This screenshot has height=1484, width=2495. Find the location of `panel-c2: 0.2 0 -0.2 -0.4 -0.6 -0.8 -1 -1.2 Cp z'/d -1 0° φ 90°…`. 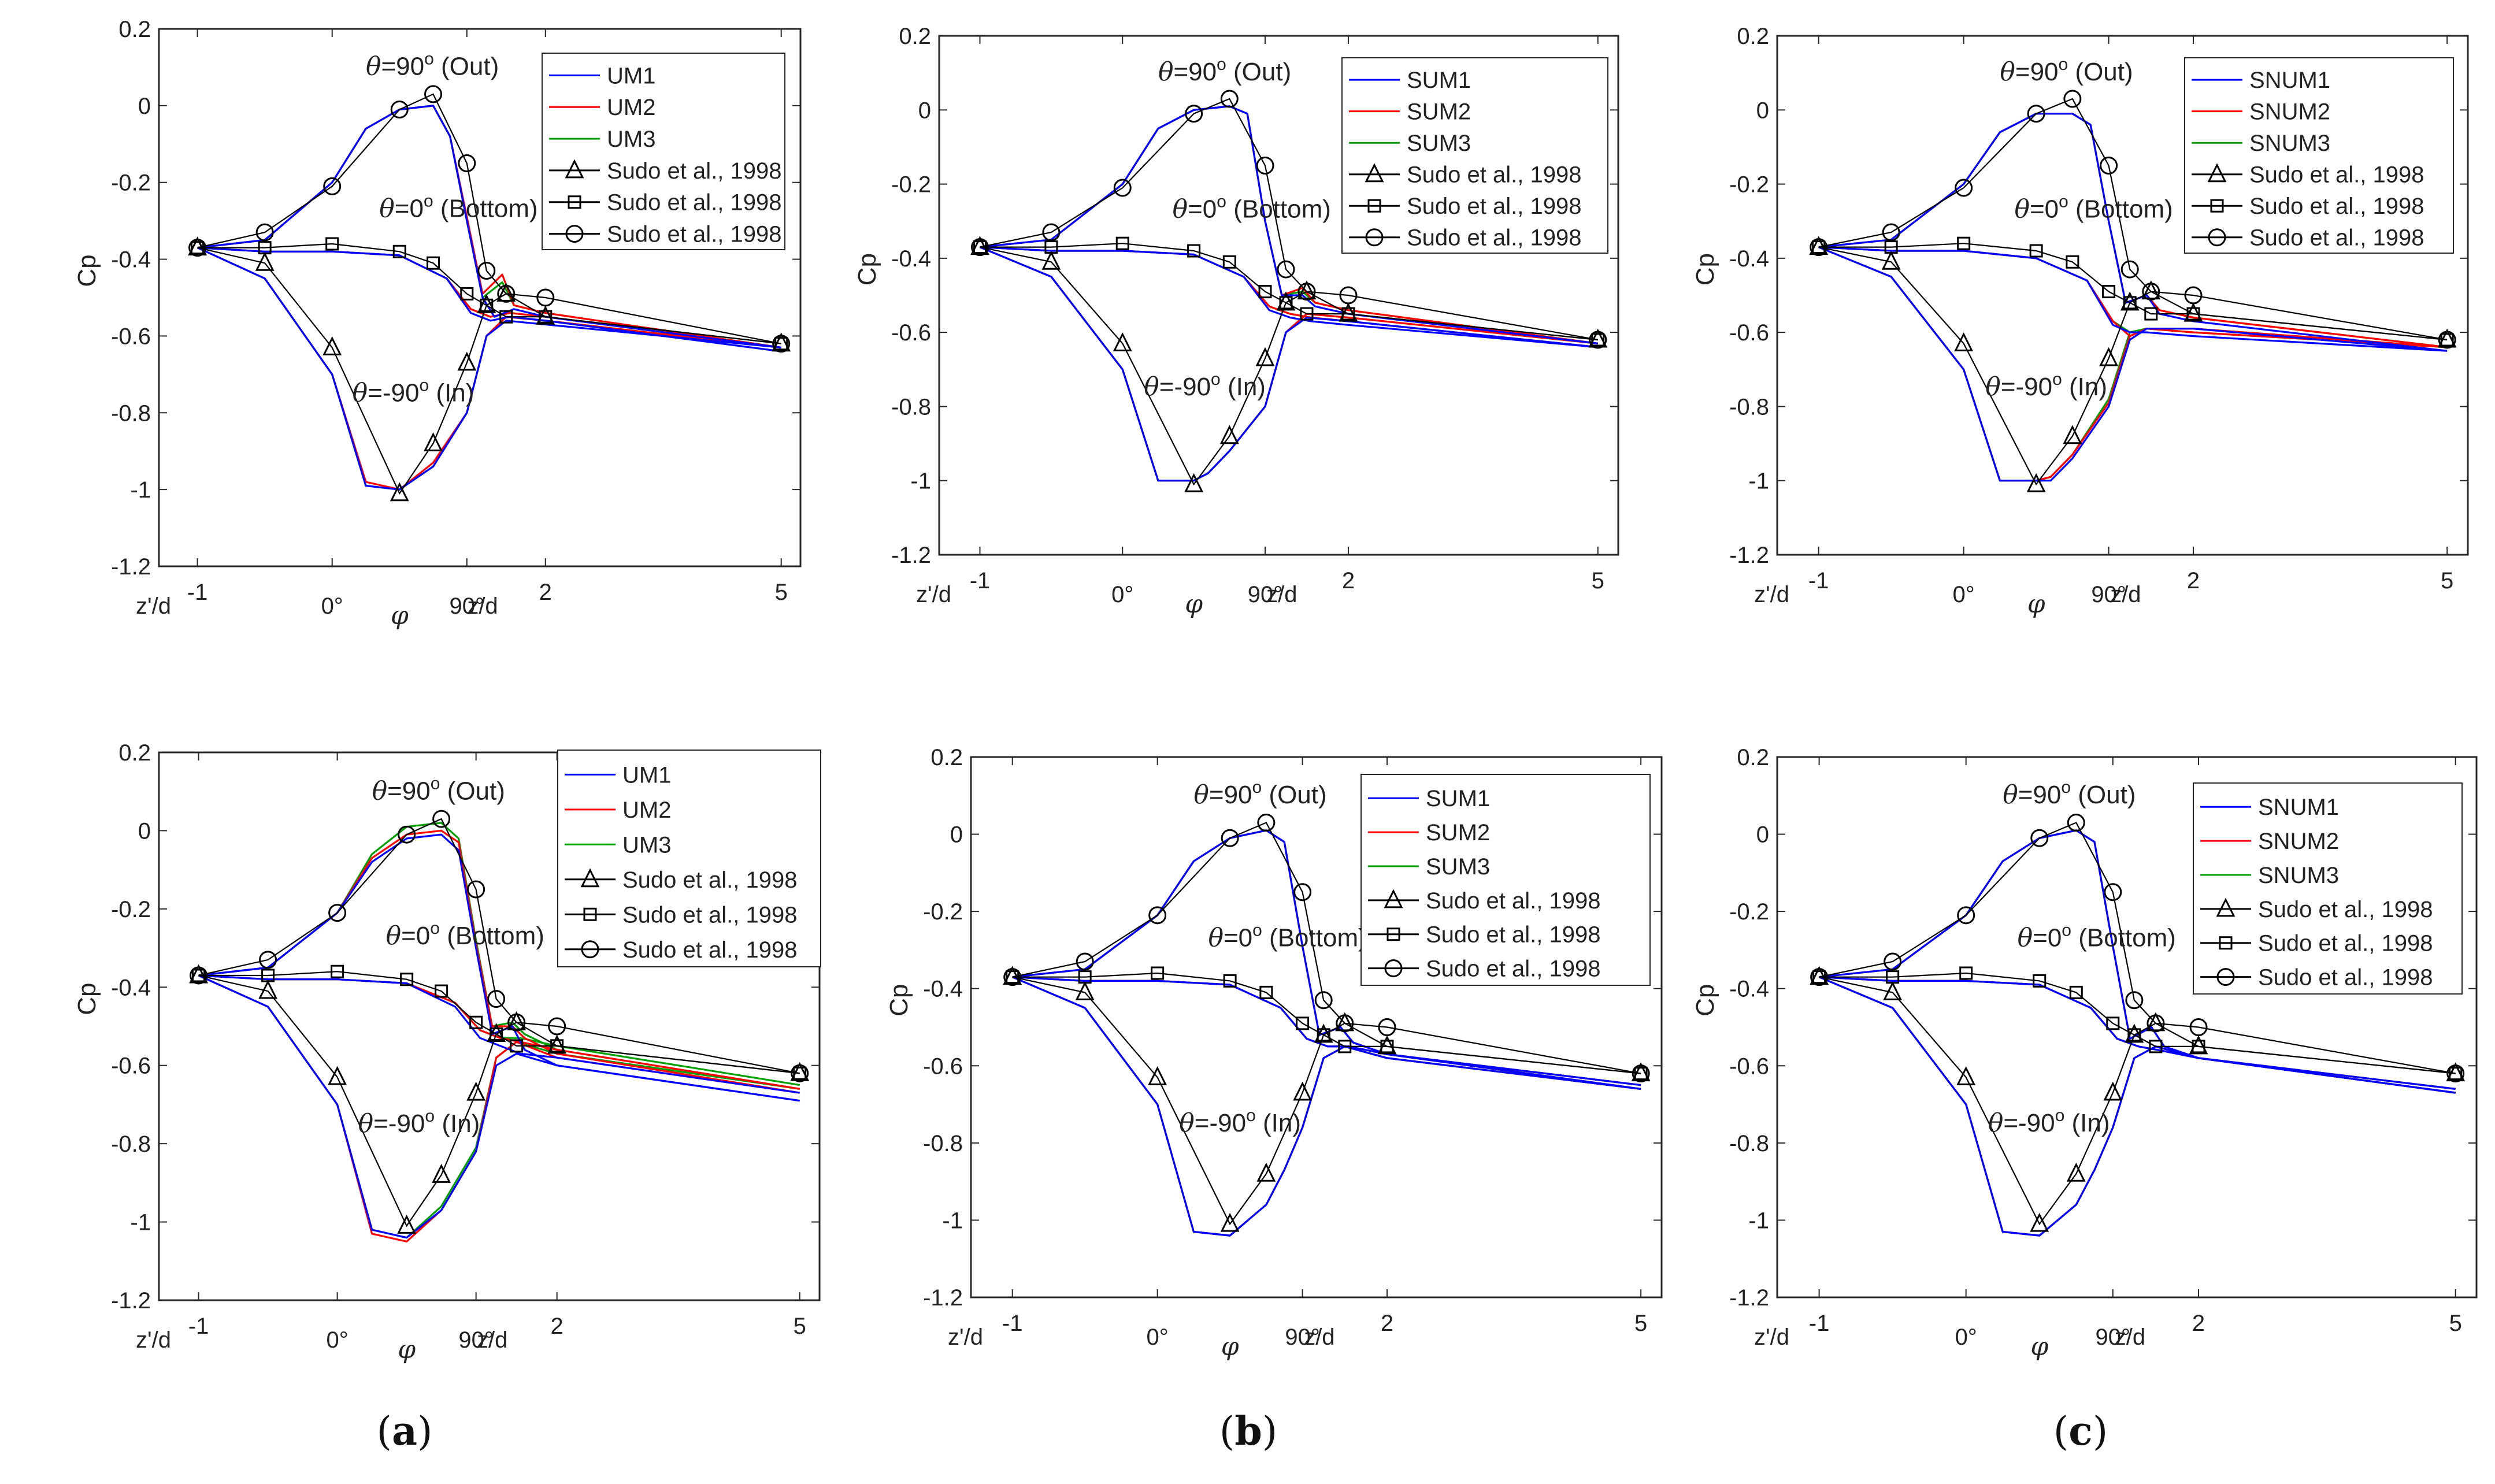

panel-c2: 0.2 0 -0.2 -0.4 -0.6 -0.8 -1 -1.2 Cp z'/d -1 0° φ 90°… is located at coordinates (2084, 1053).